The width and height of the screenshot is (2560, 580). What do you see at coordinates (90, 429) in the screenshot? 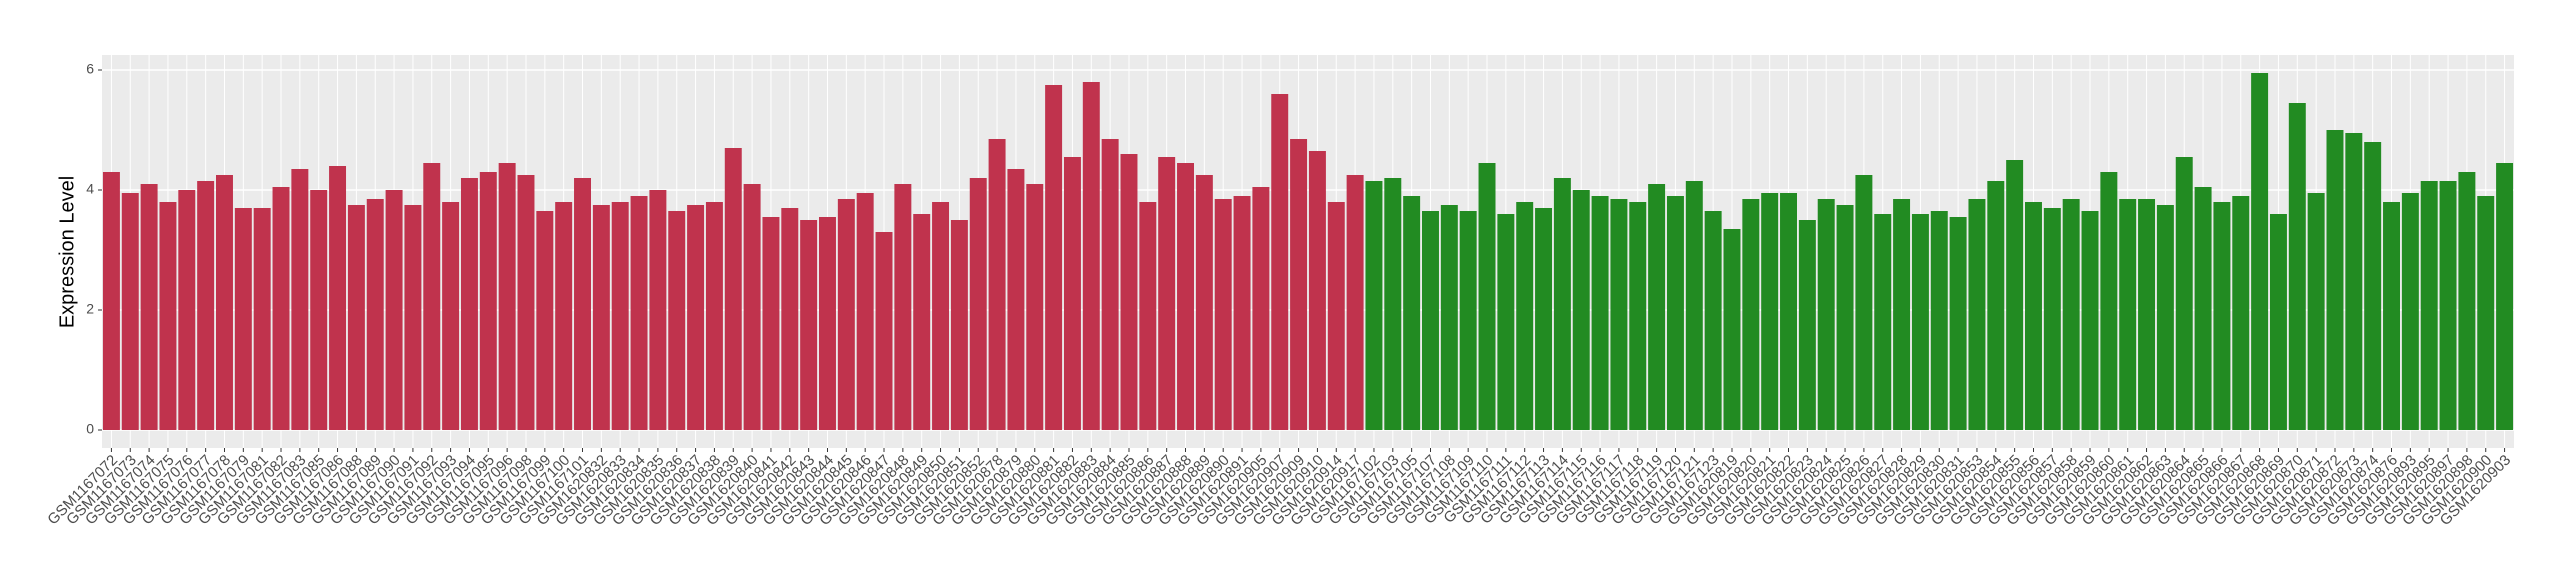
I see `y-tick-label: 0` at bounding box center [90, 429].